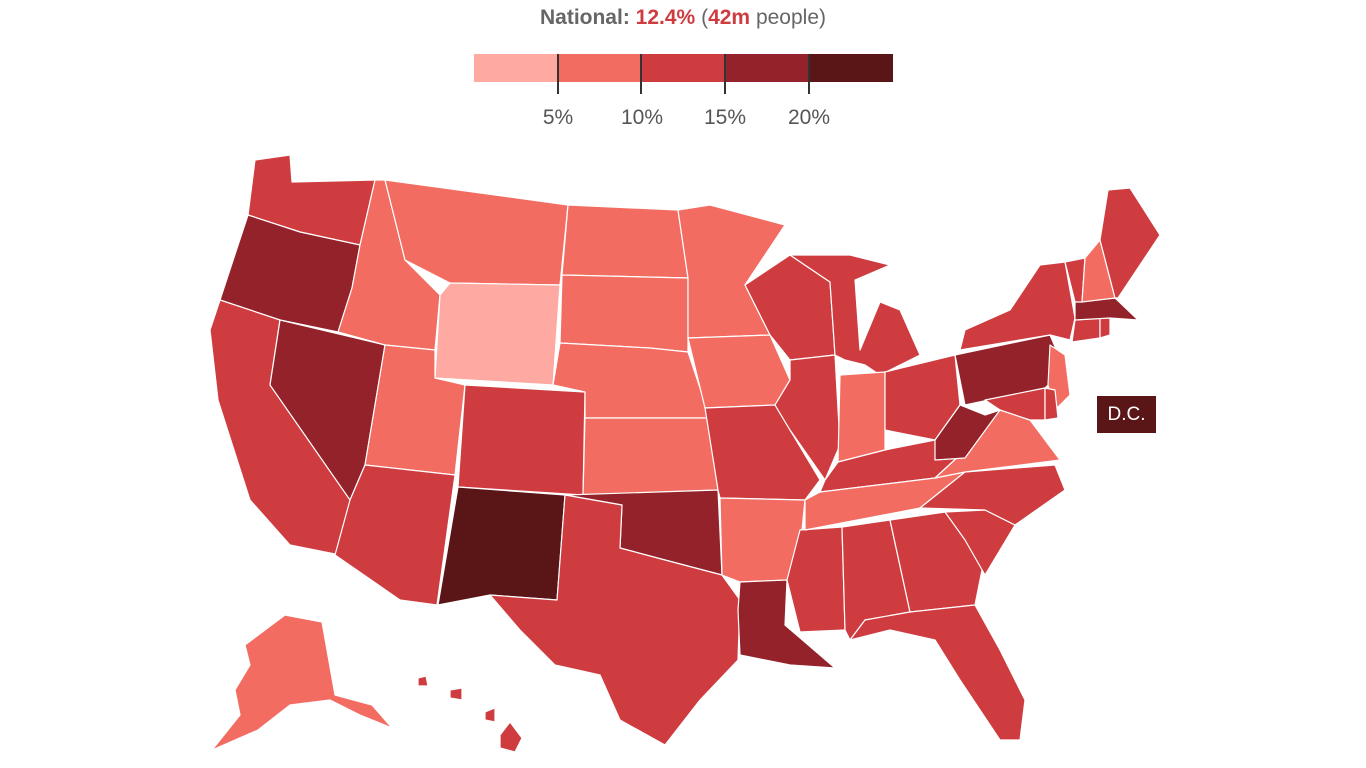 The height and width of the screenshot is (768, 1366). Describe the element at coordinates (937, 672) in the screenshot. I see `state-florida` at that location.